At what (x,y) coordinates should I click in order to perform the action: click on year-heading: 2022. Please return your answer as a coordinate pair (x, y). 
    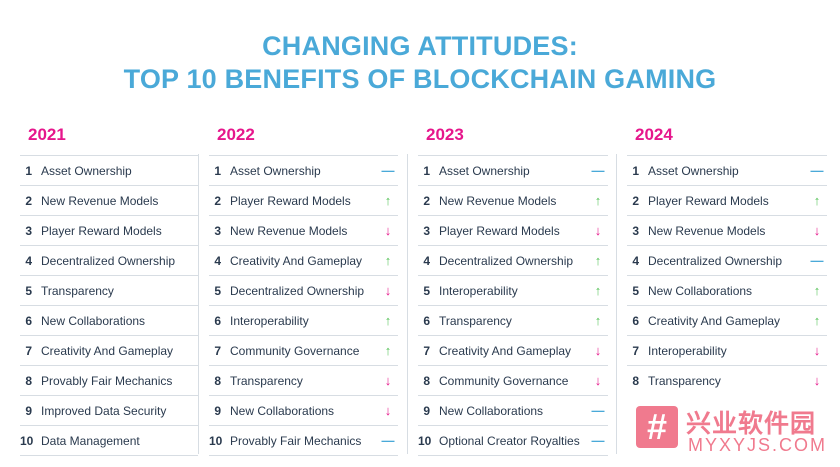
    Looking at the image, I should click on (236, 134).